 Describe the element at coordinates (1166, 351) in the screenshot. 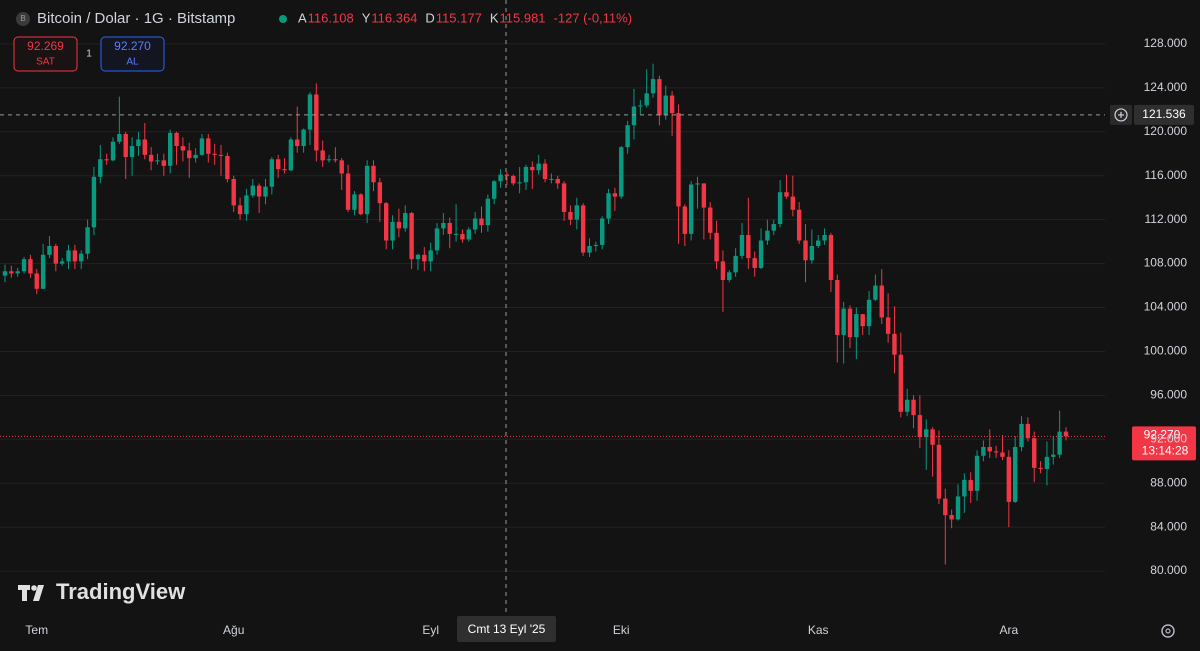

I see `y-tick-label: 100.000` at that location.